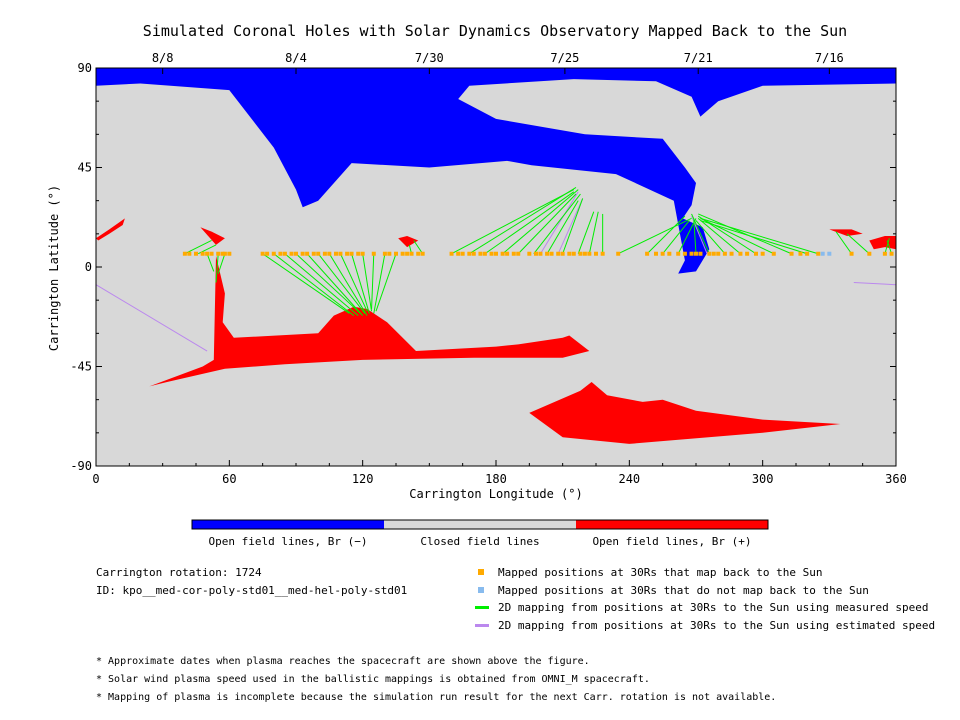 The width and height of the screenshot is (960, 720). What do you see at coordinates (288, 524) in the screenshot?
I see `colorbar-negative` at bounding box center [288, 524].